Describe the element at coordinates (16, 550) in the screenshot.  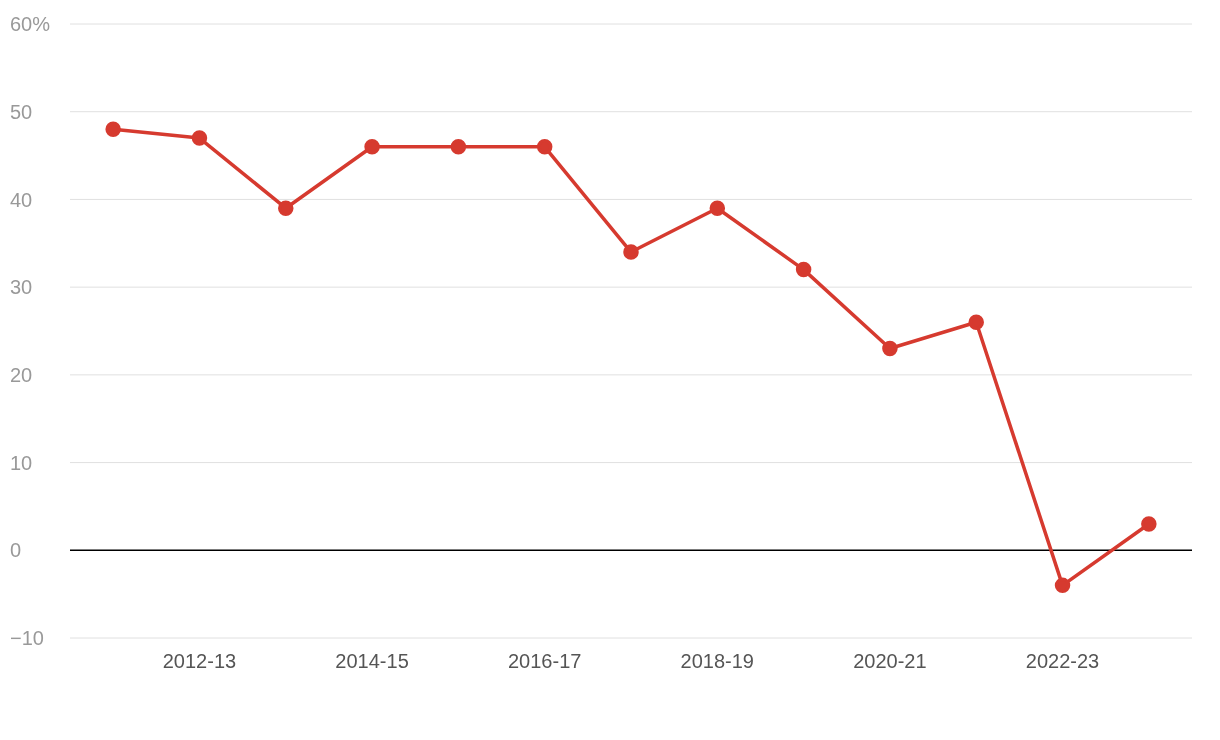
I see `y-tick-label: 0` at that location.